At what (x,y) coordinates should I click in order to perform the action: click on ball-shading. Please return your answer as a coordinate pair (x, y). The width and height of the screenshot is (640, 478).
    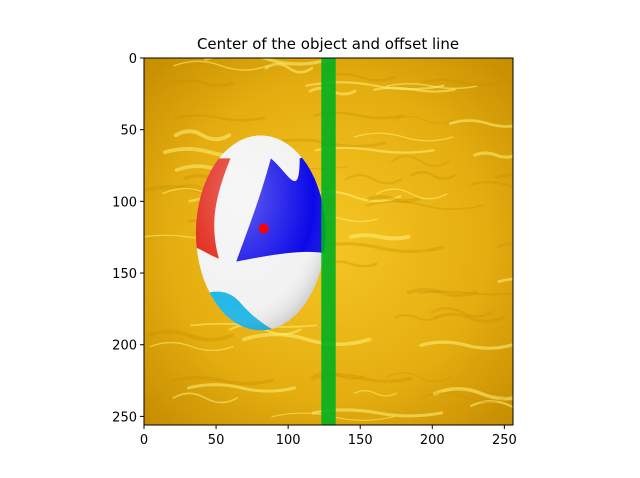
    Looking at the image, I should click on (260, 233).